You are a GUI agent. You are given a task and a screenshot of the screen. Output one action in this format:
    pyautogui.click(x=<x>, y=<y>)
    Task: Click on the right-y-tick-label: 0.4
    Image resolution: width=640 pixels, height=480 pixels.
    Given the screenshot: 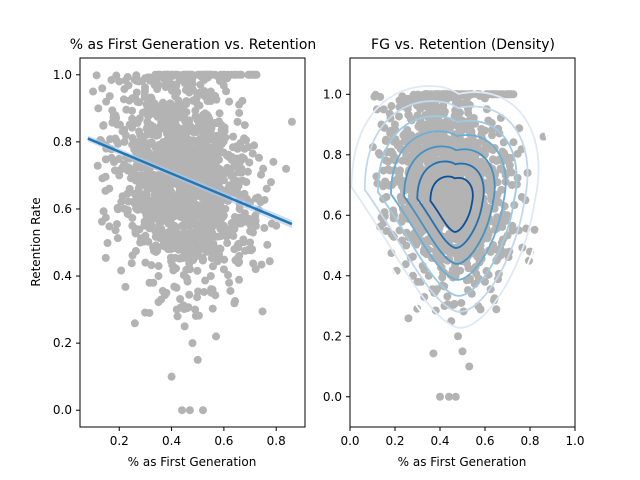 What is the action you would take?
    pyautogui.click(x=332, y=276)
    